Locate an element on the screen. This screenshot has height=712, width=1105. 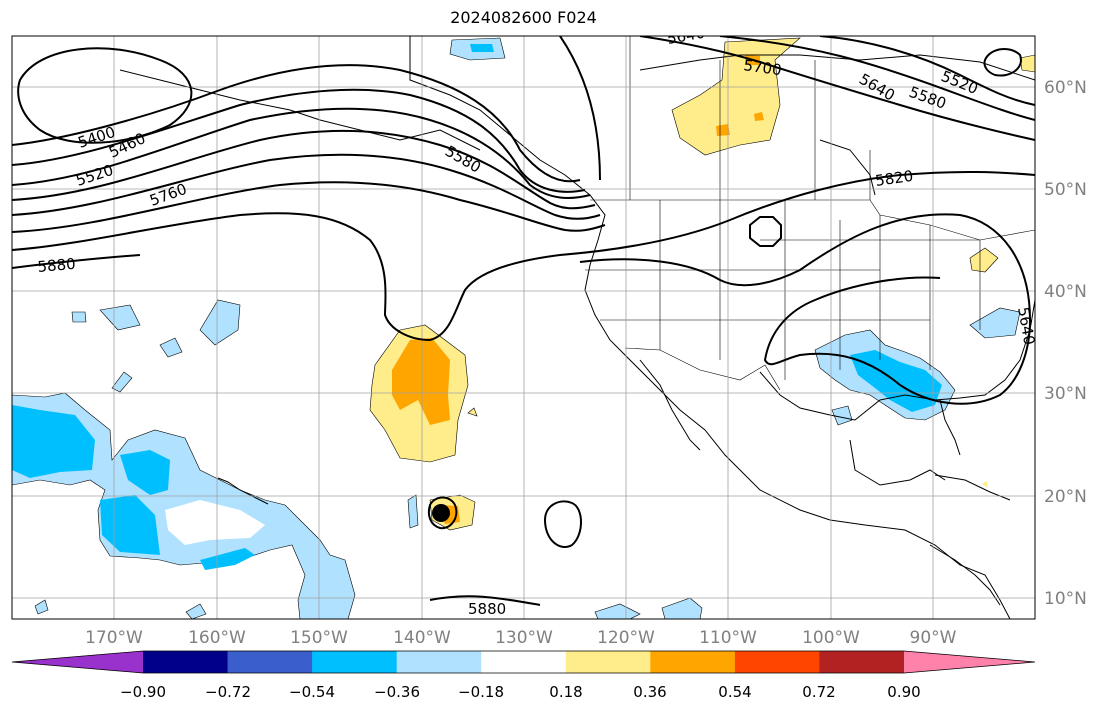
lon-label: 130°W is located at coordinates (524, 638).